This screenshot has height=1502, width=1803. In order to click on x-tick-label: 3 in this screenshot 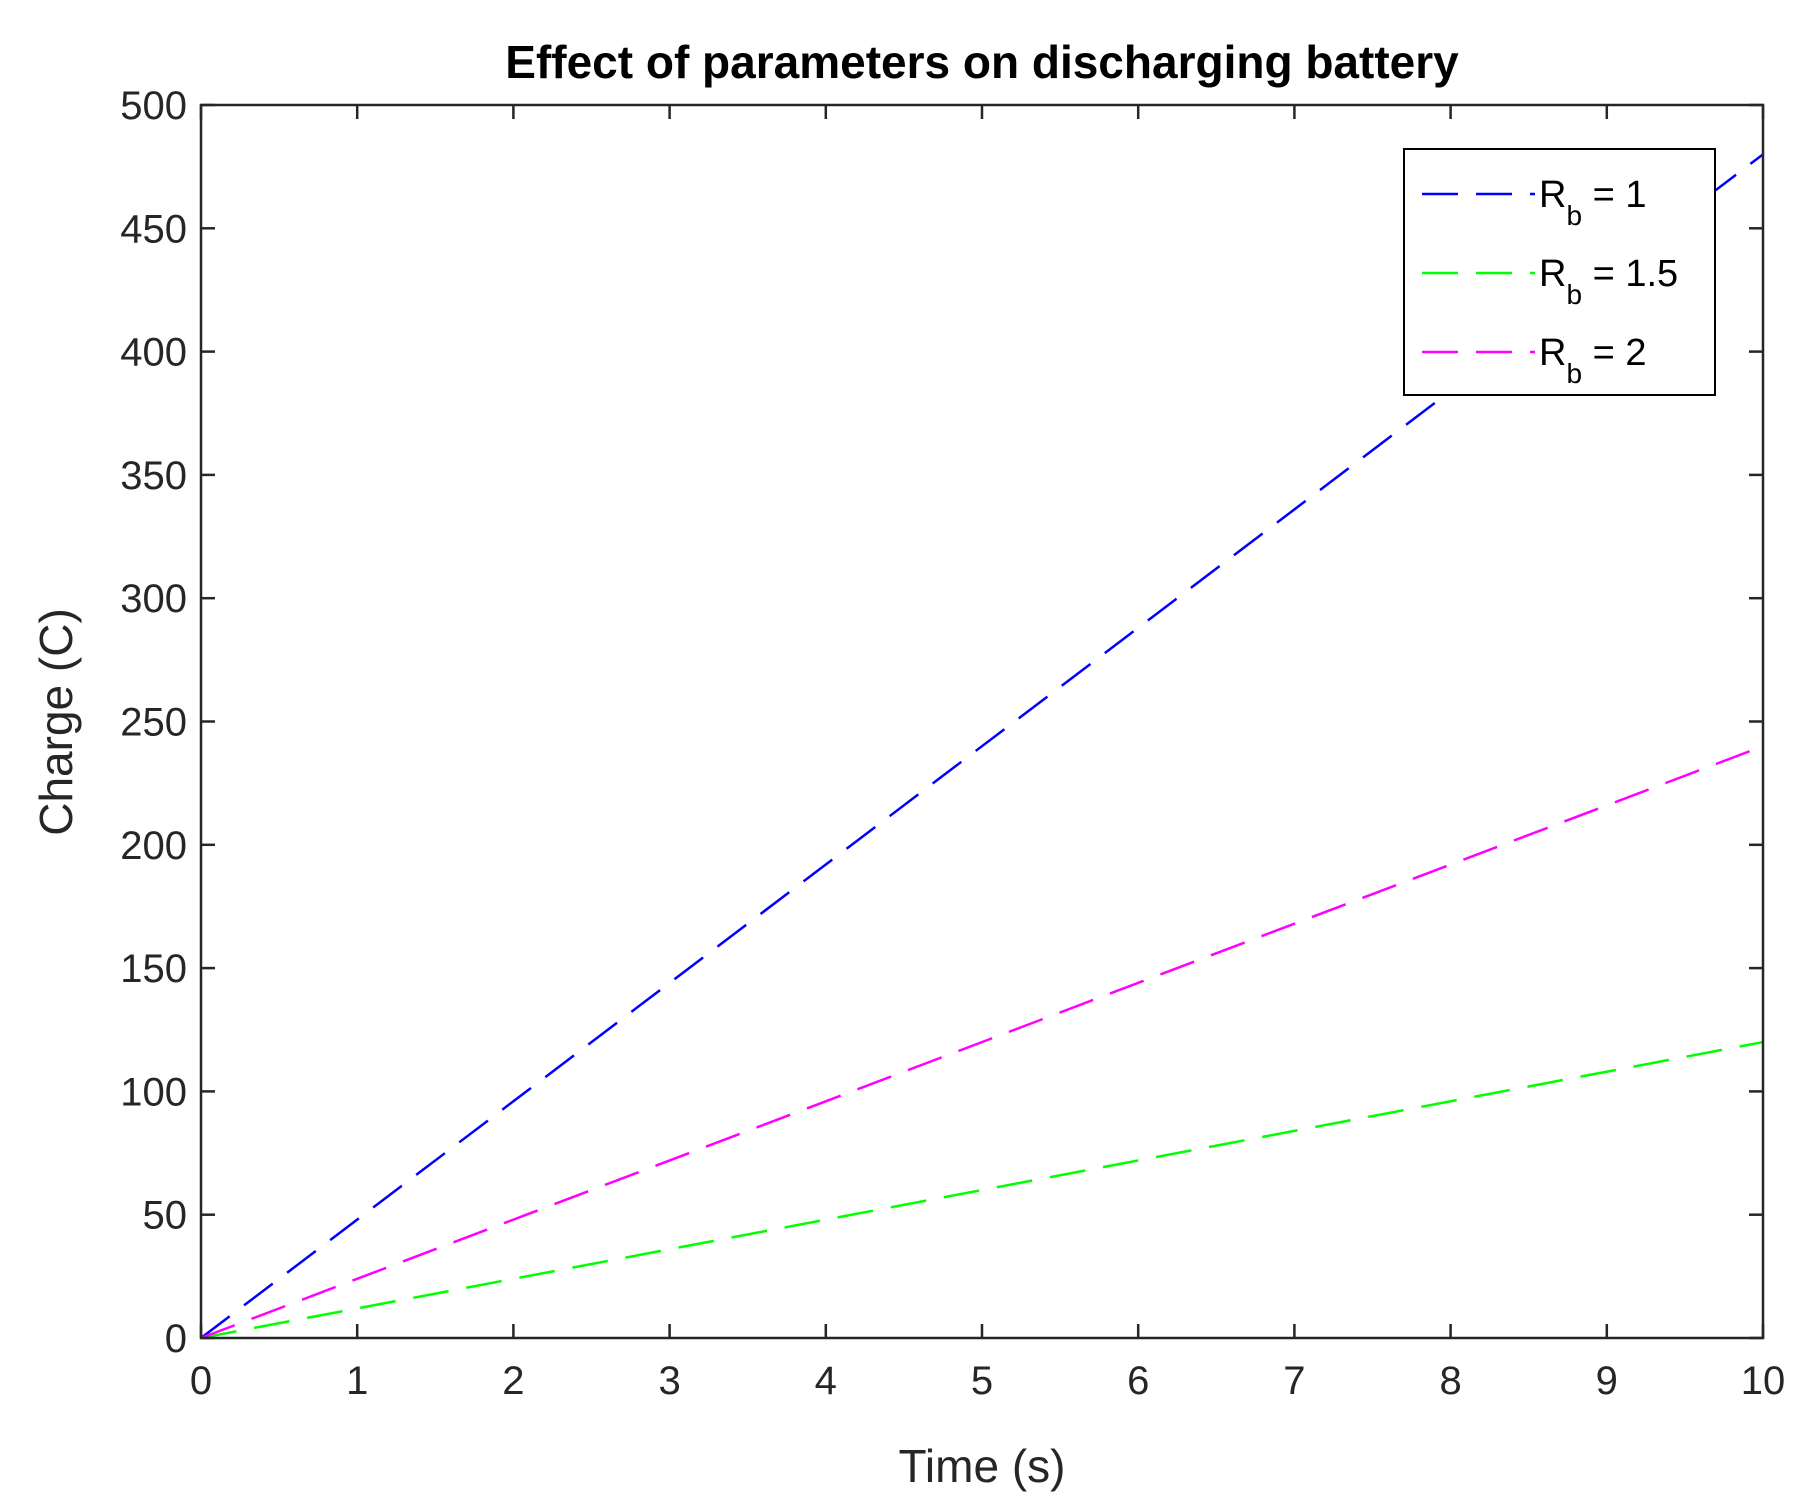, I will do `click(669, 1381)`.